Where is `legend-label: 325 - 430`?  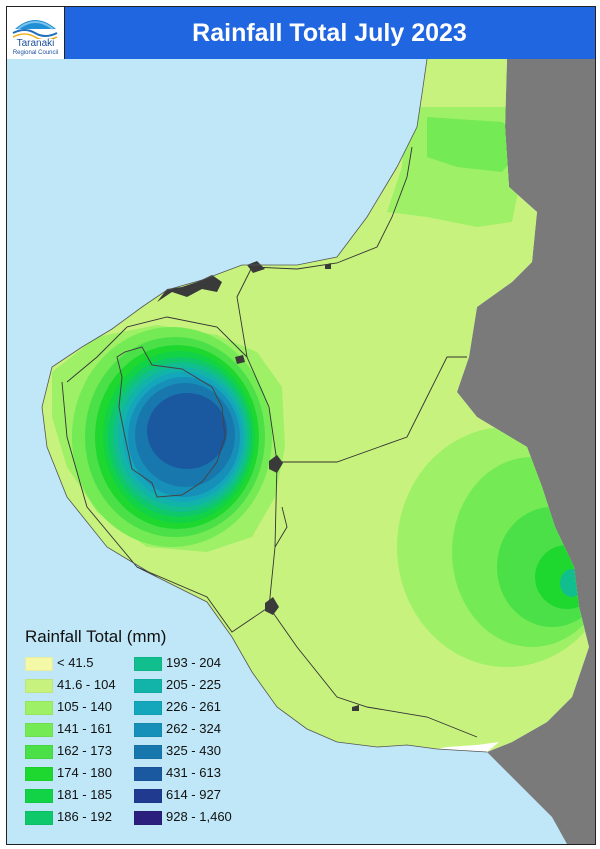
legend-label: 325 - 430 is located at coordinates (193, 750).